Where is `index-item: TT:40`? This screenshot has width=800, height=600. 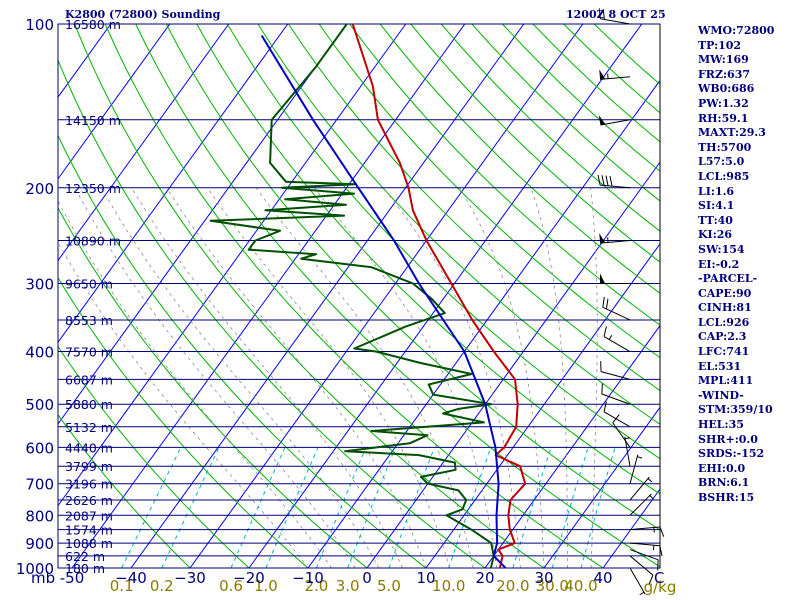 index-item: TT:40 is located at coordinates (715, 220).